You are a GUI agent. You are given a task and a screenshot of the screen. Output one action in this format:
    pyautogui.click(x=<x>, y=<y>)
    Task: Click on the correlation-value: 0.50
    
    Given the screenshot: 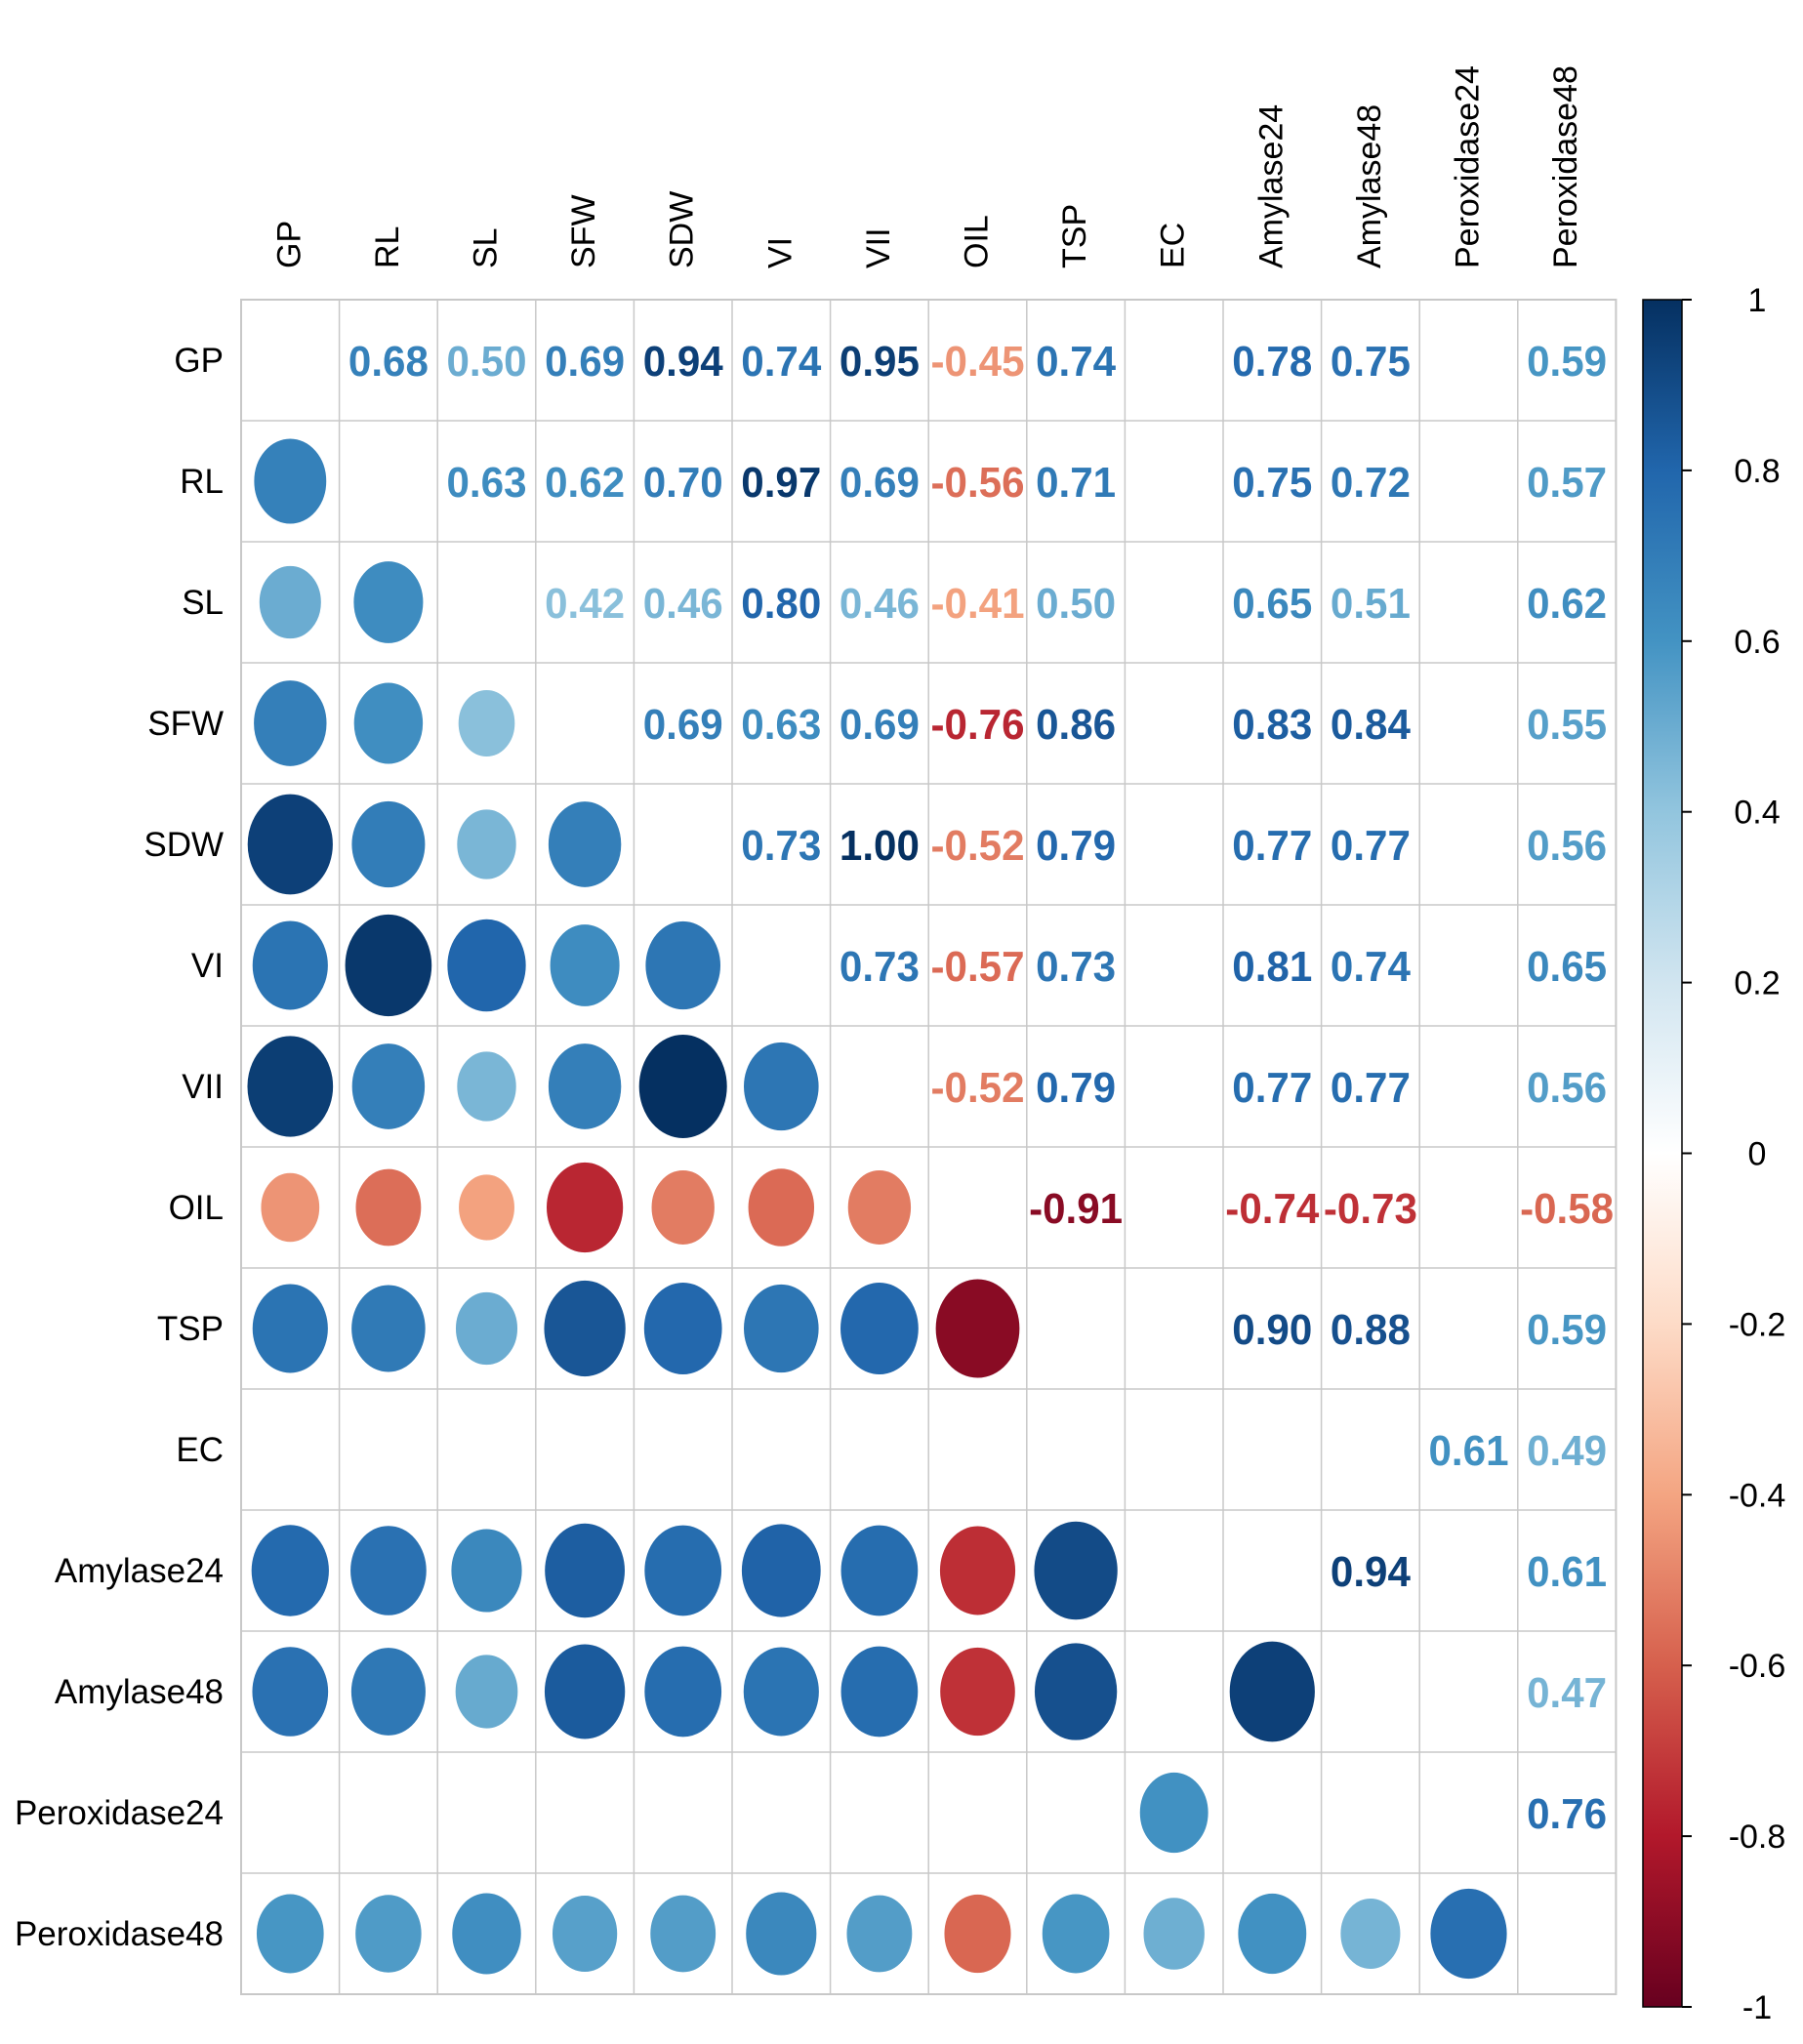 What is the action you would take?
    pyautogui.click(x=487, y=362)
    